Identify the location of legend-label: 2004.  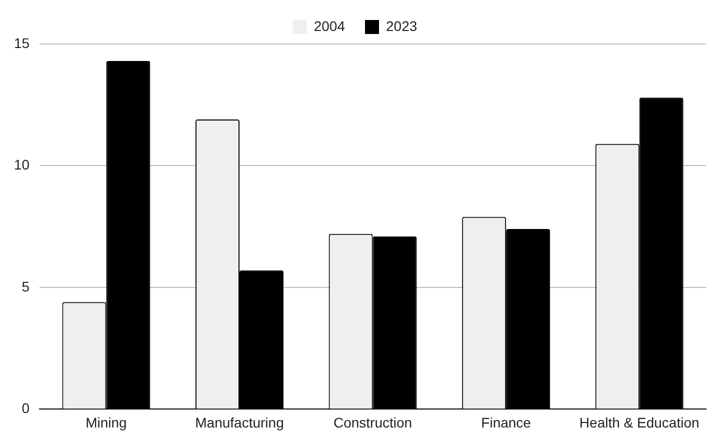
(330, 26).